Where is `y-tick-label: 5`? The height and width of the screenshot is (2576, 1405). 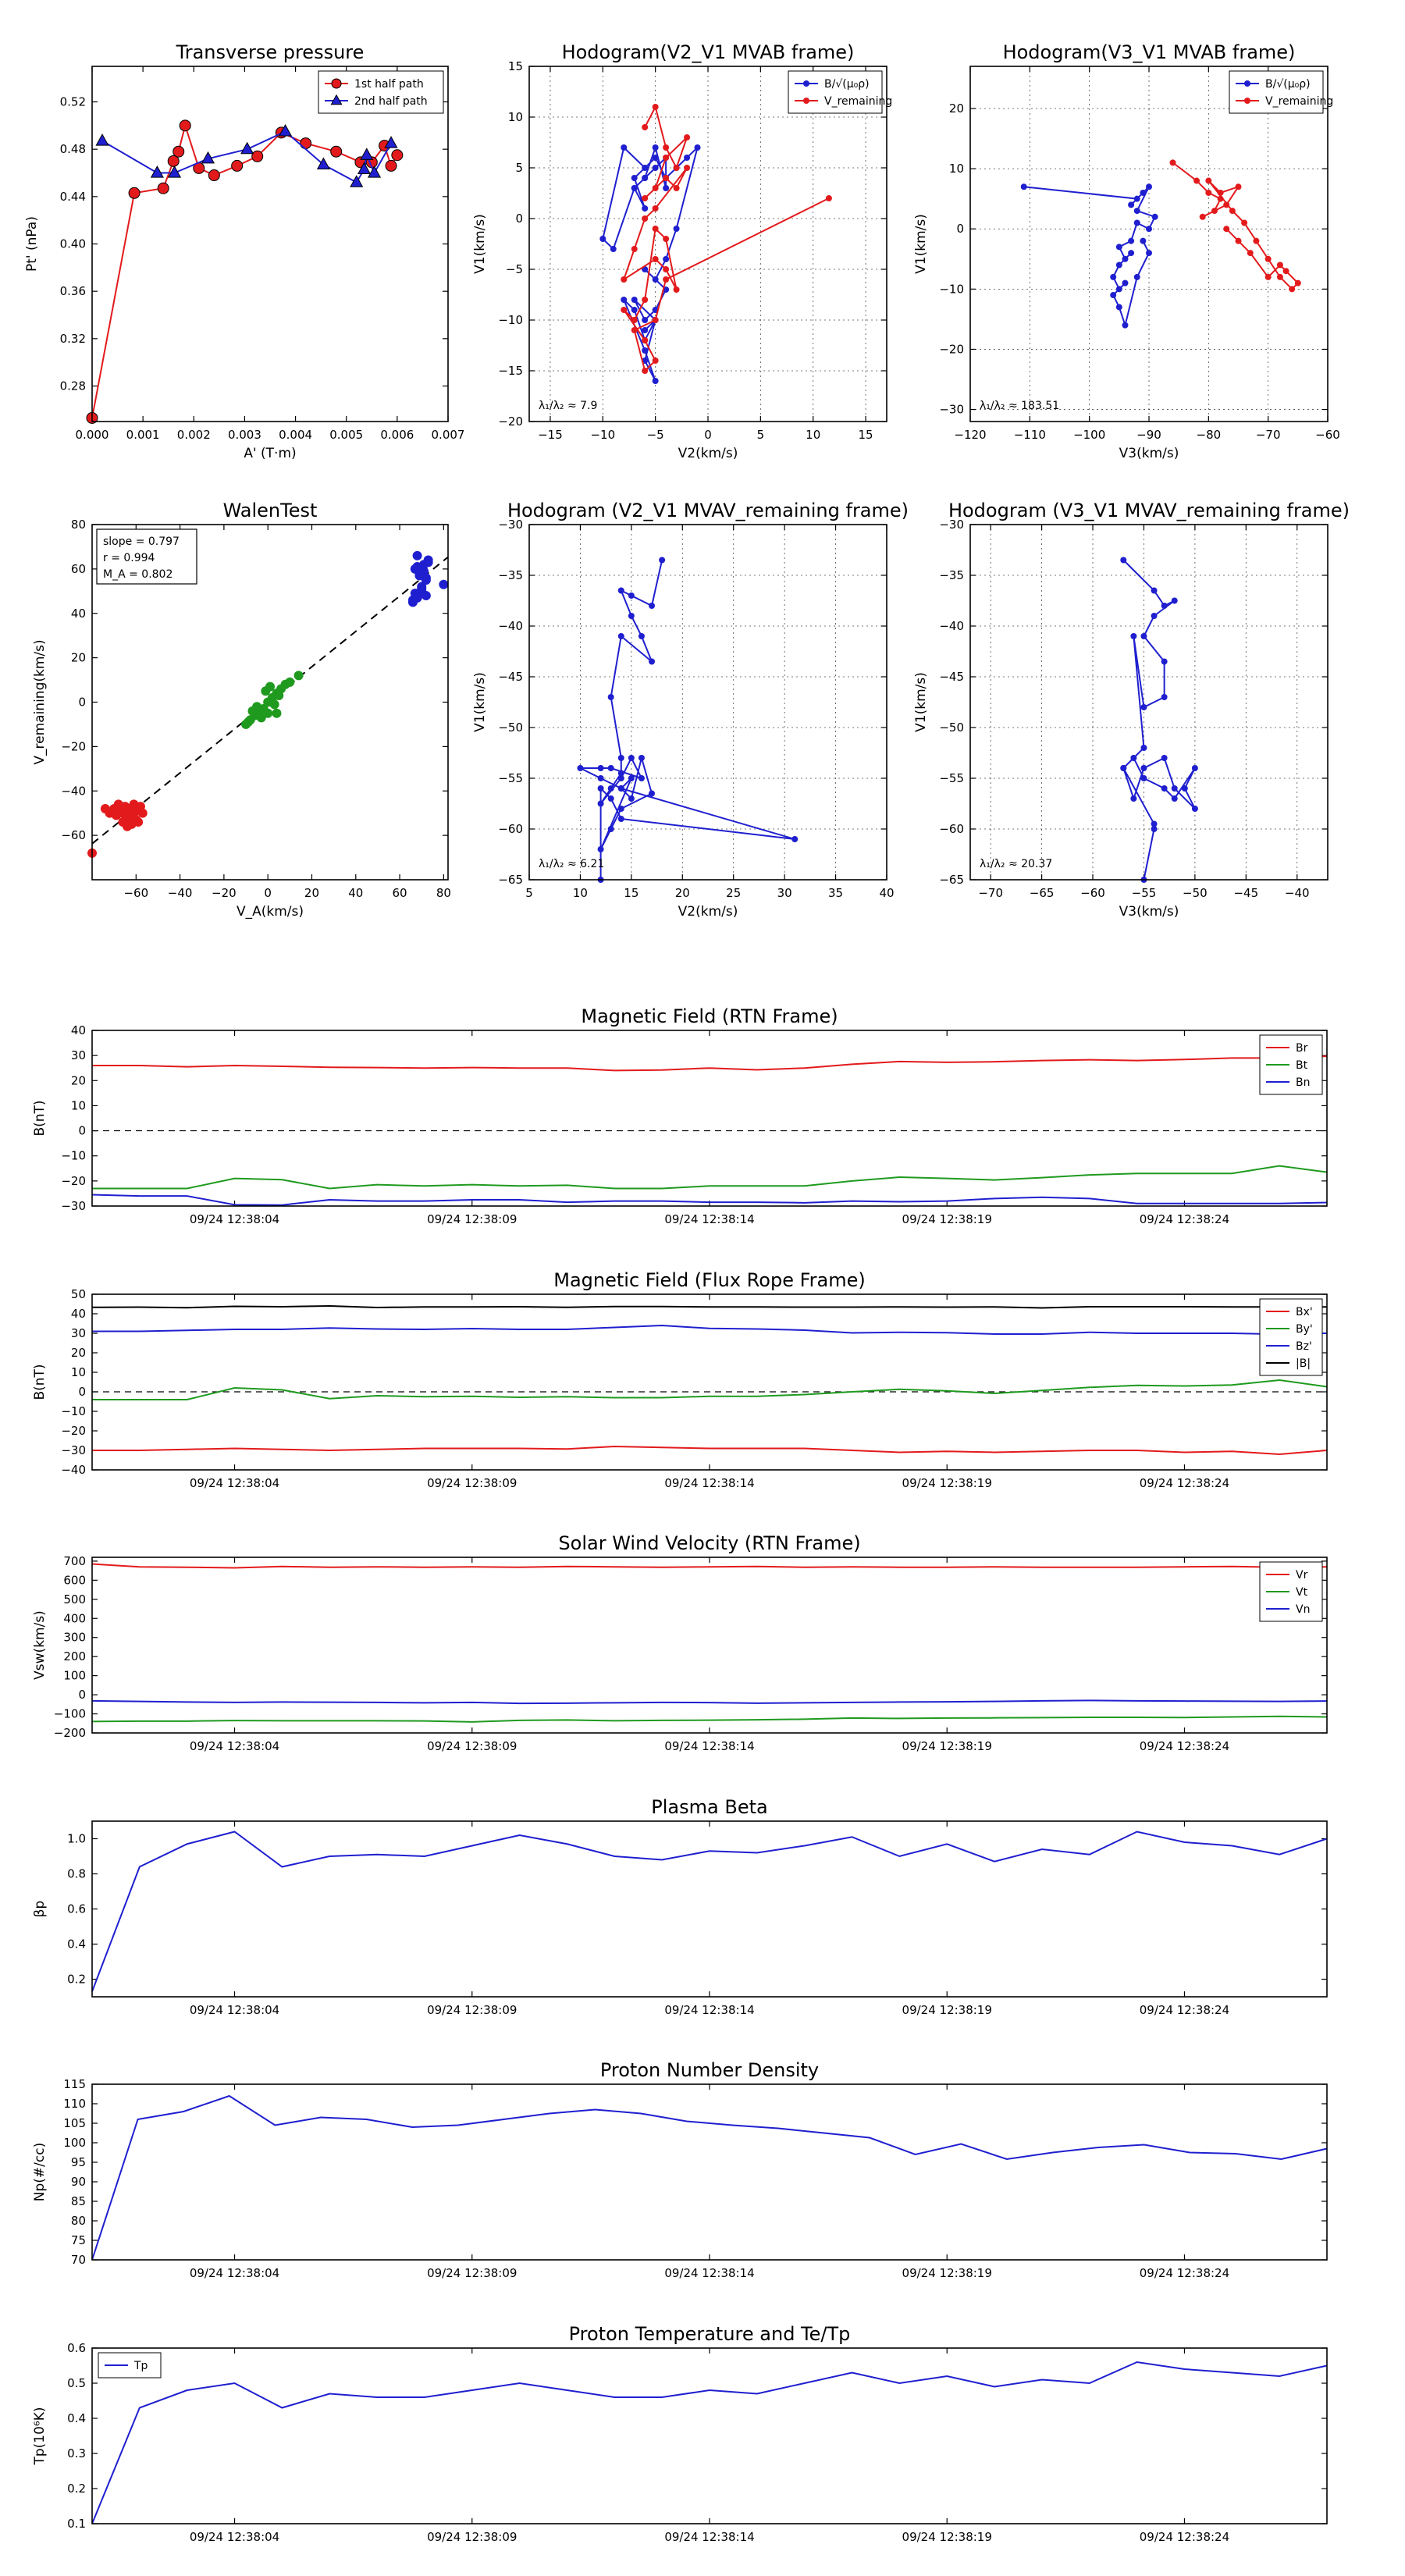
y-tick-label: 5 is located at coordinates (519, 168).